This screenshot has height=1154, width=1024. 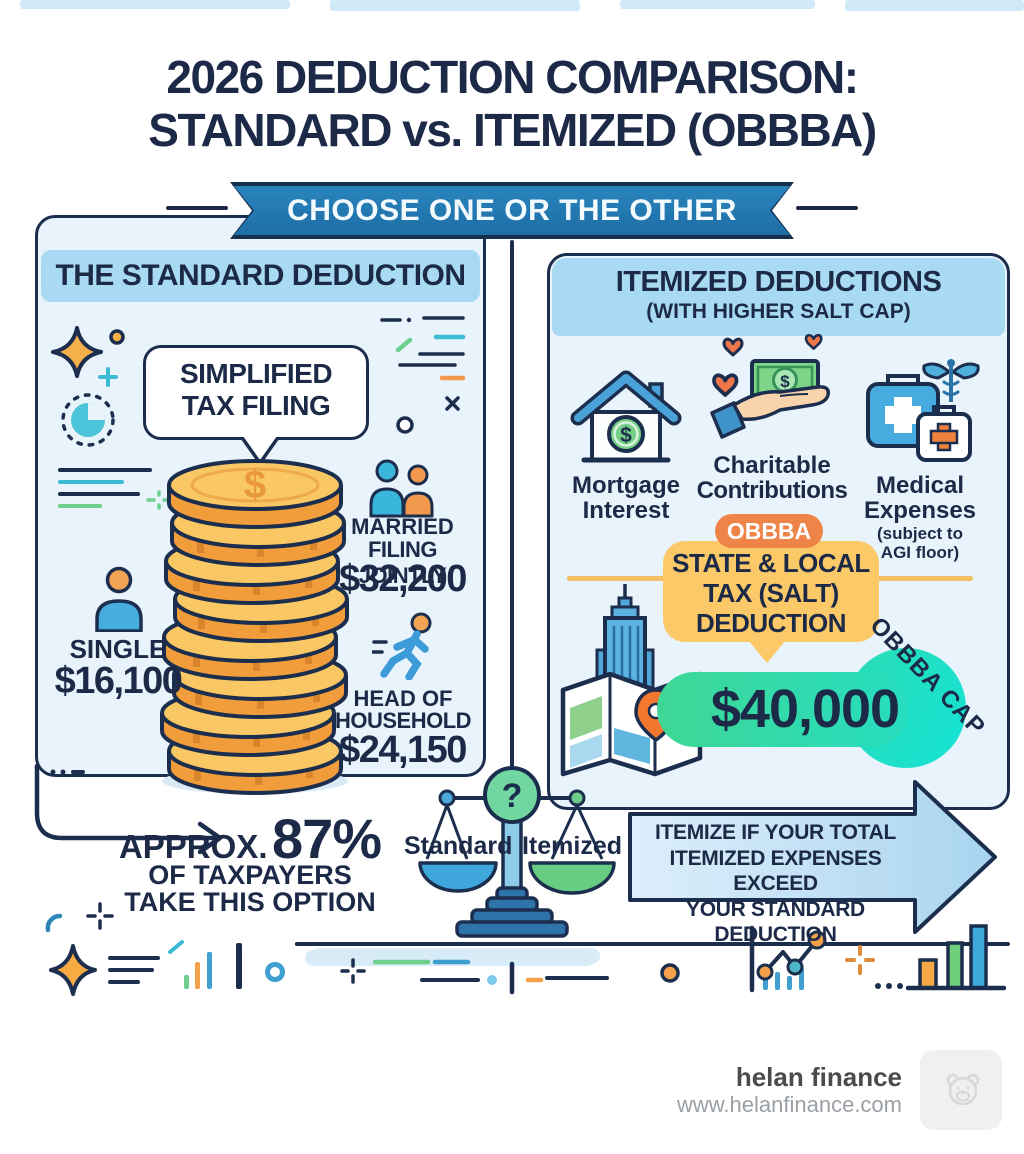 I want to click on bill-dollar-glyph: $, so click(x=785, y=381).